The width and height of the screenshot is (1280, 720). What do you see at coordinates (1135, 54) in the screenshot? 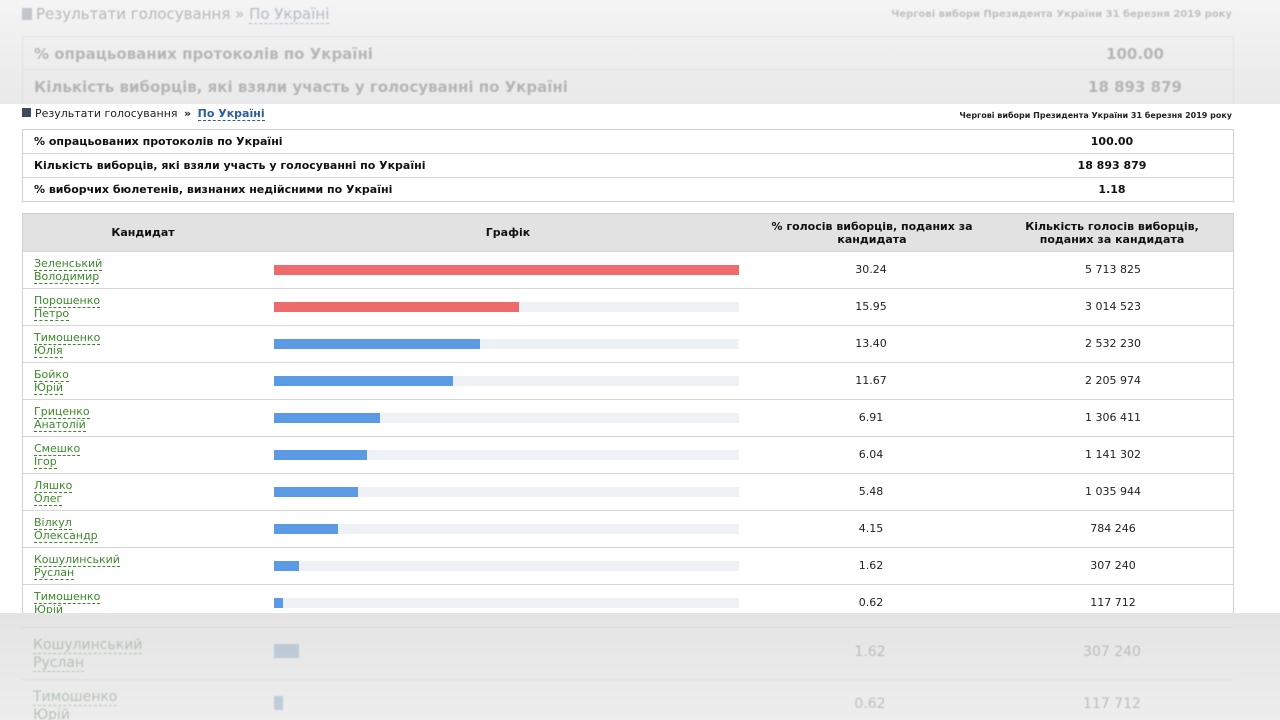
I see `ghost-summary-value: 100.00` at bounding box center [1135, 54].